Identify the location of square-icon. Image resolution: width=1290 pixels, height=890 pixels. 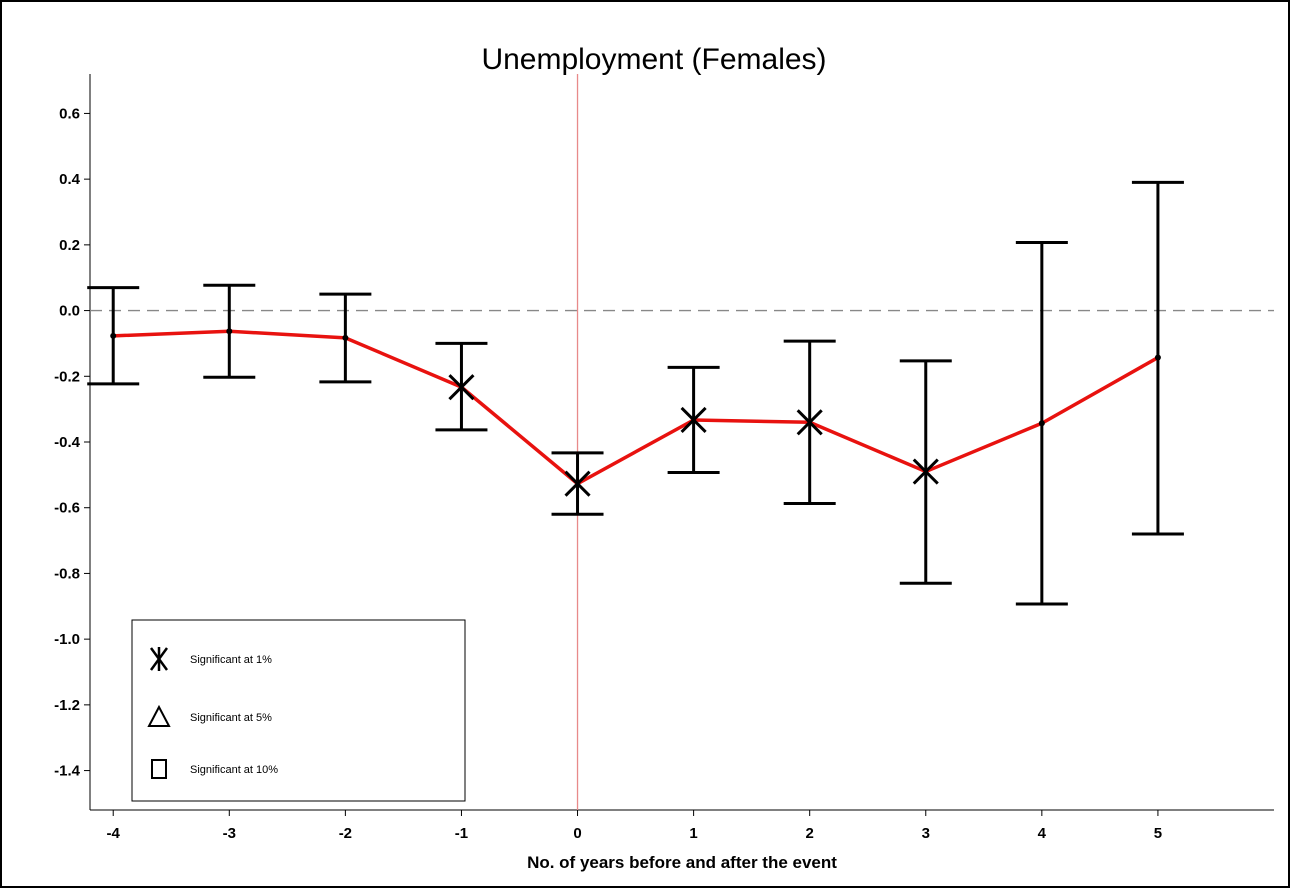
(159, 769).